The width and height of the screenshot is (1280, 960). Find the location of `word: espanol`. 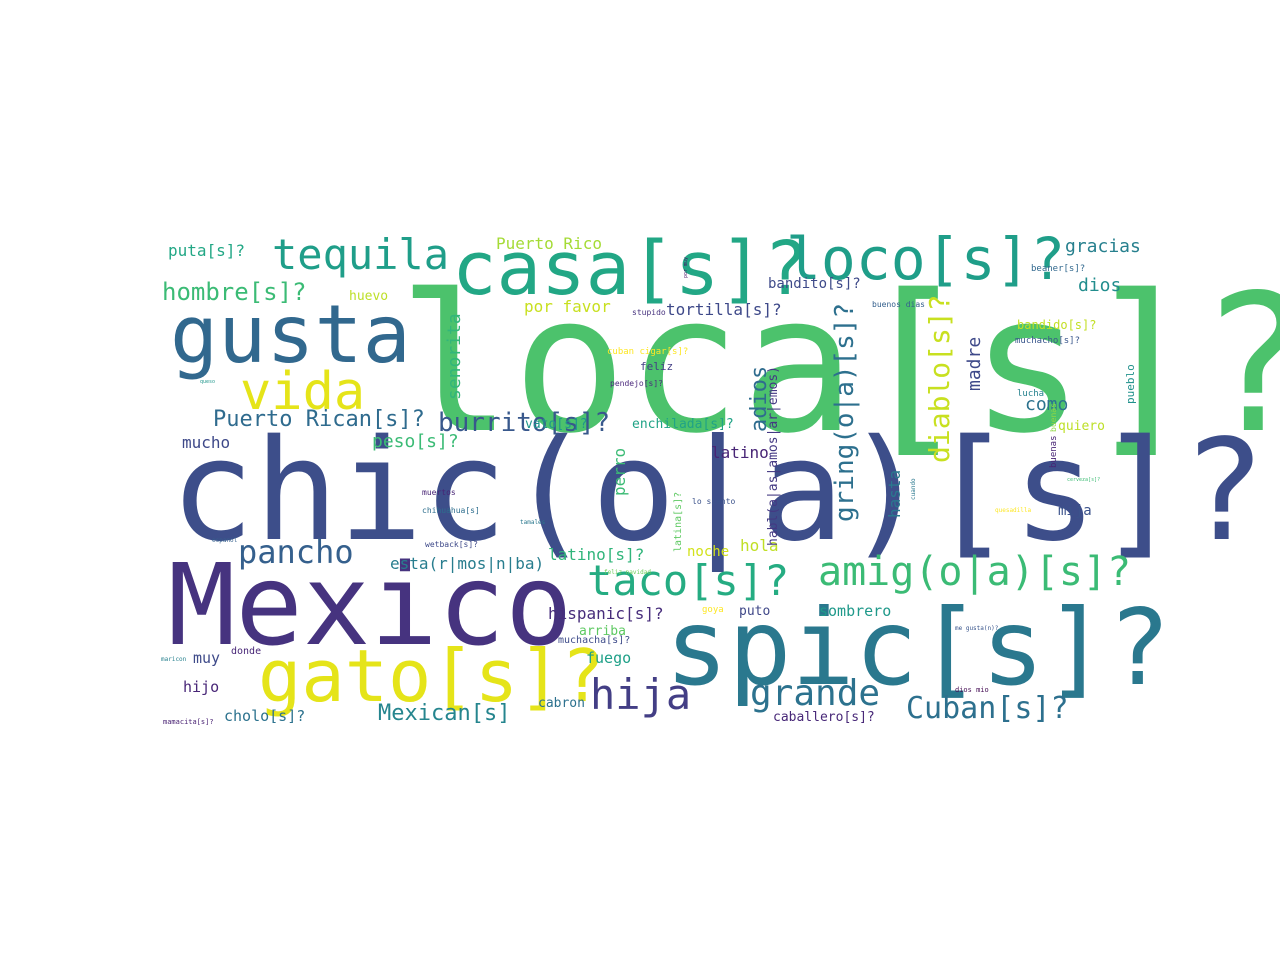

word: espanol is located at coordinates (225, 540).